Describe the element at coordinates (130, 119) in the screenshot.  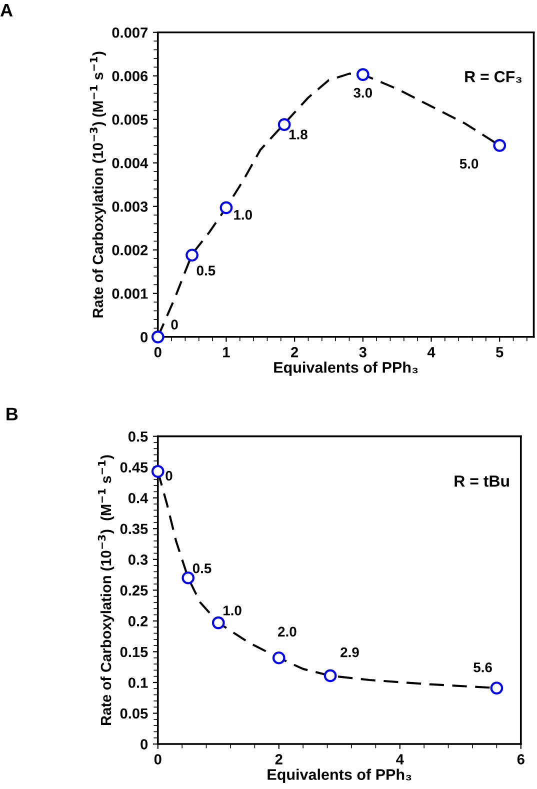
I see `y-tick-label: 0.005` at that location.